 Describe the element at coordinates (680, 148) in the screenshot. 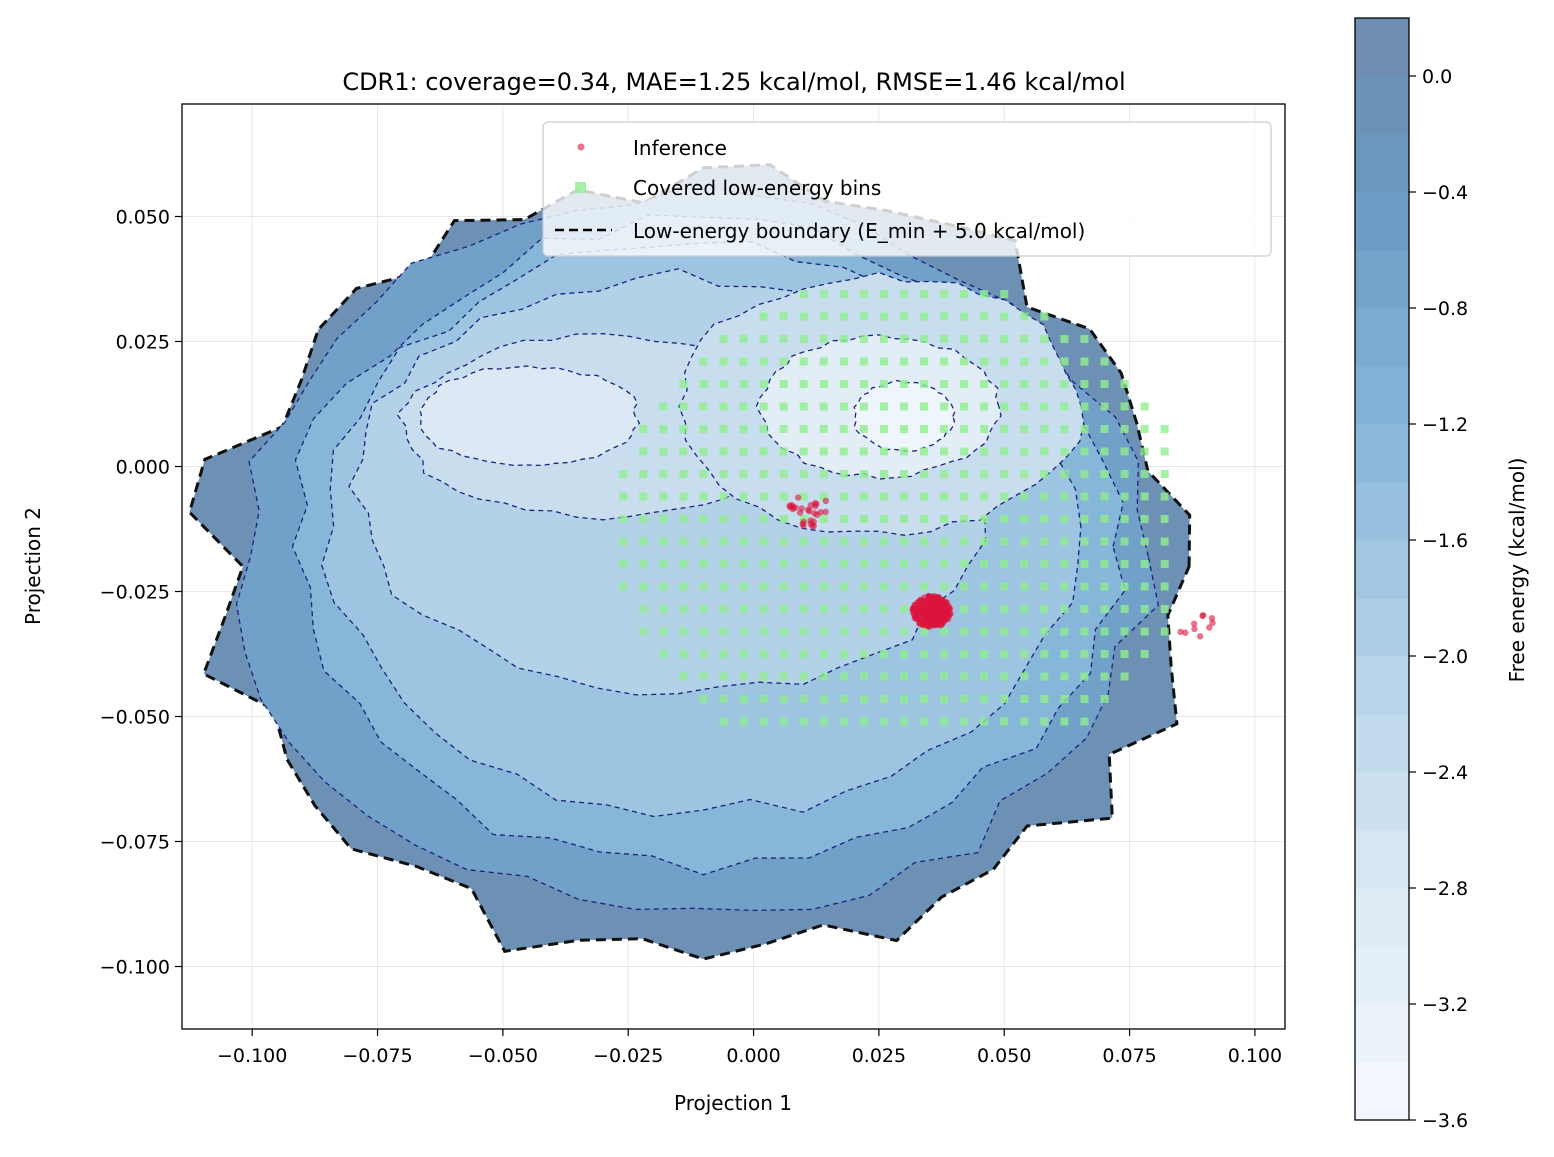

I see `legend-label-inference: Inference` at that location.